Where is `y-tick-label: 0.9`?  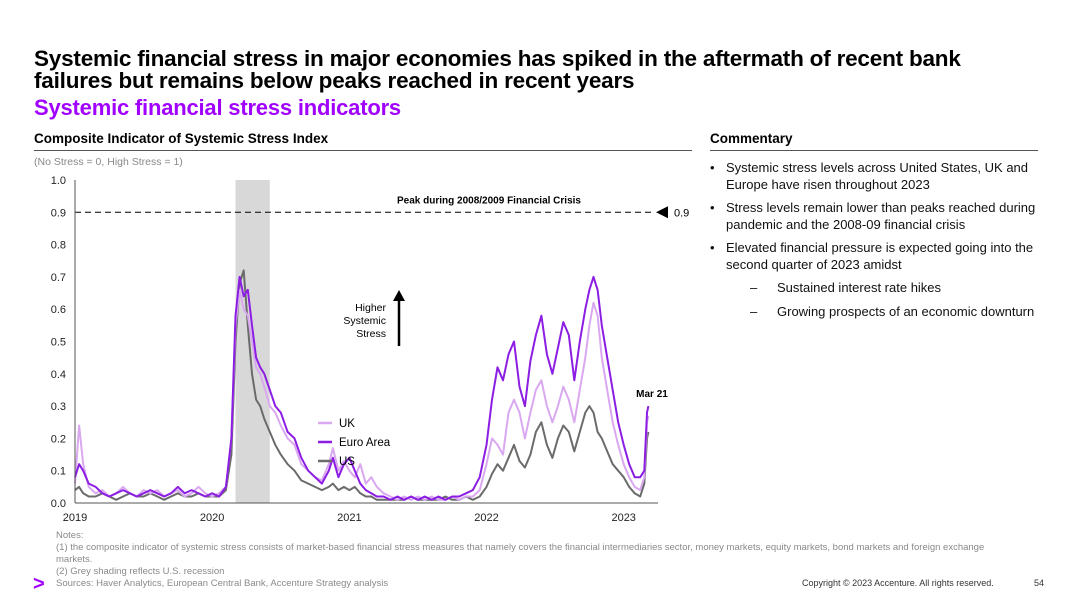 y-tick-label: 0.9 is located at coordinates (58, 213).